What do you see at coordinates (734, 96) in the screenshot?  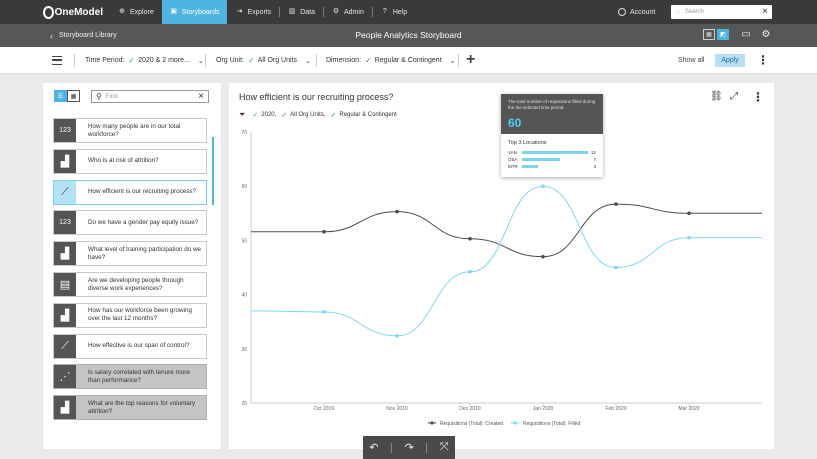 I see `expand-icon: ⤢` at bounding box center [734, 96].